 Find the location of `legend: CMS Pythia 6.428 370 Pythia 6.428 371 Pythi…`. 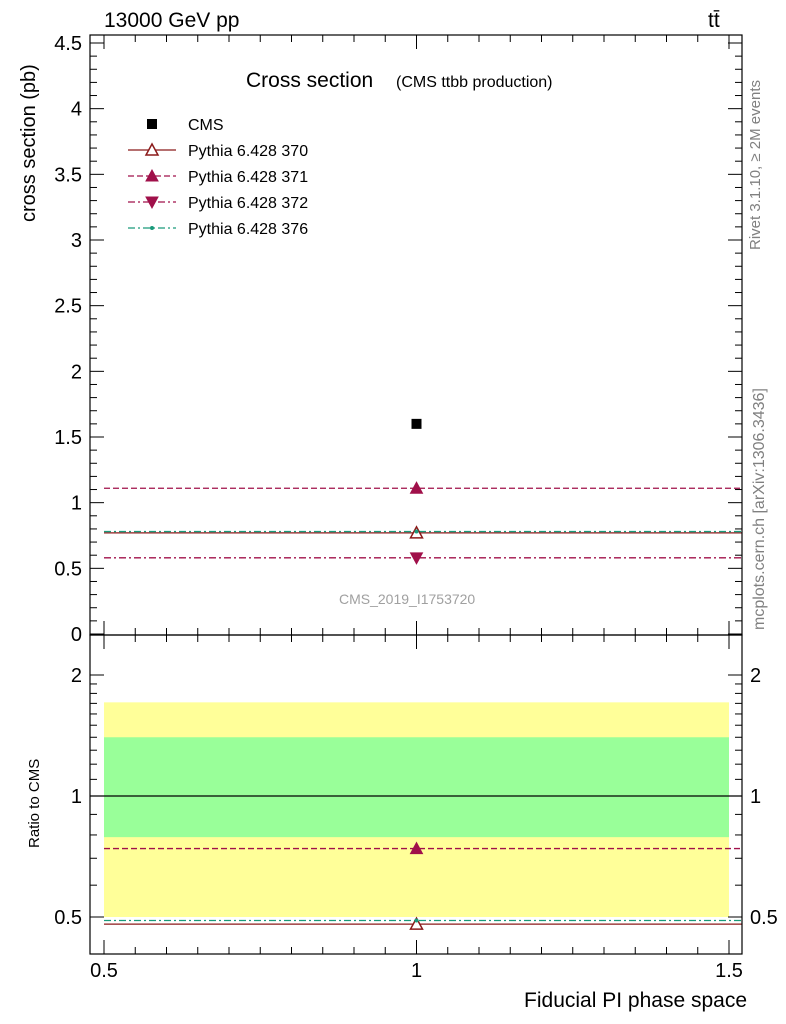

legend: CMS Pythia 6.428 370 Pythia 6.428 371 Pythi… is located at coordinates (218, 177).